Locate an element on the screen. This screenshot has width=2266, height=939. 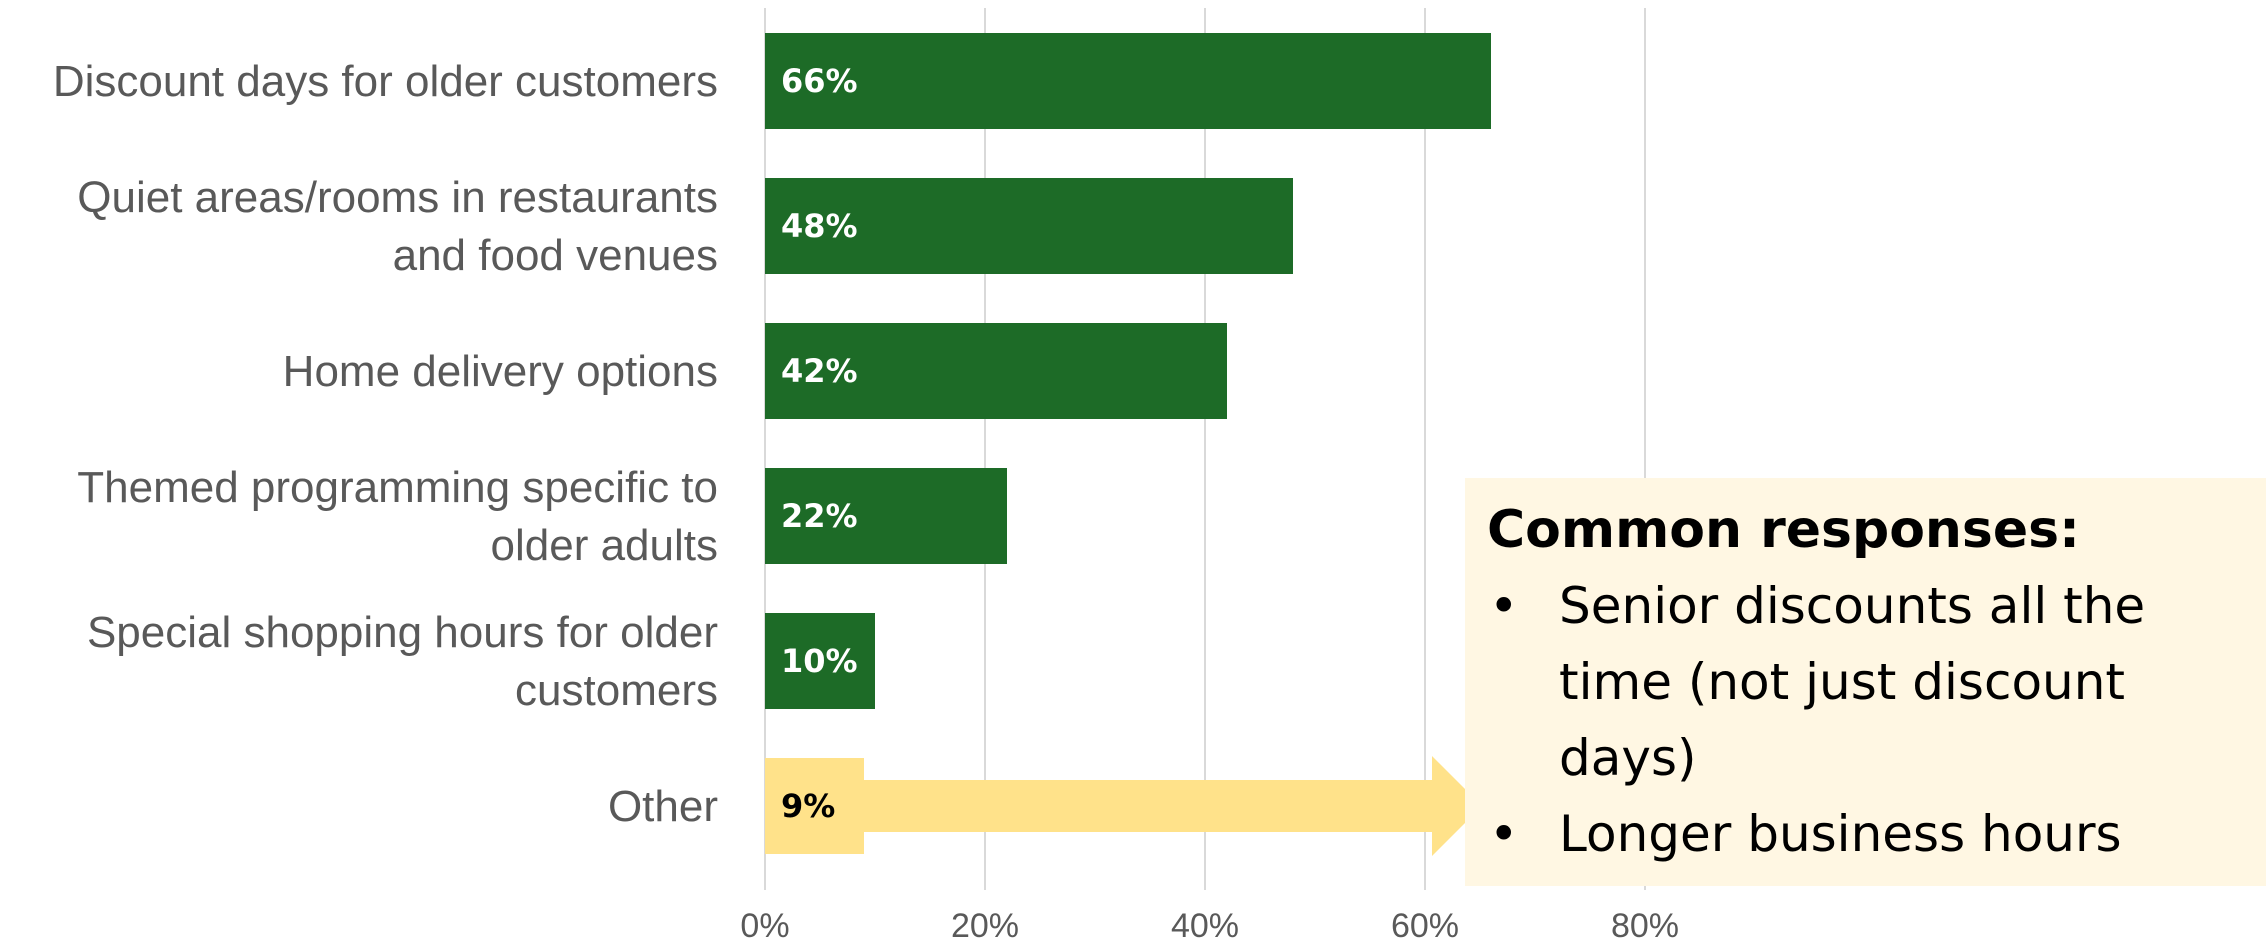
x-tick-label: 20% is located at coordinates (985, 923).